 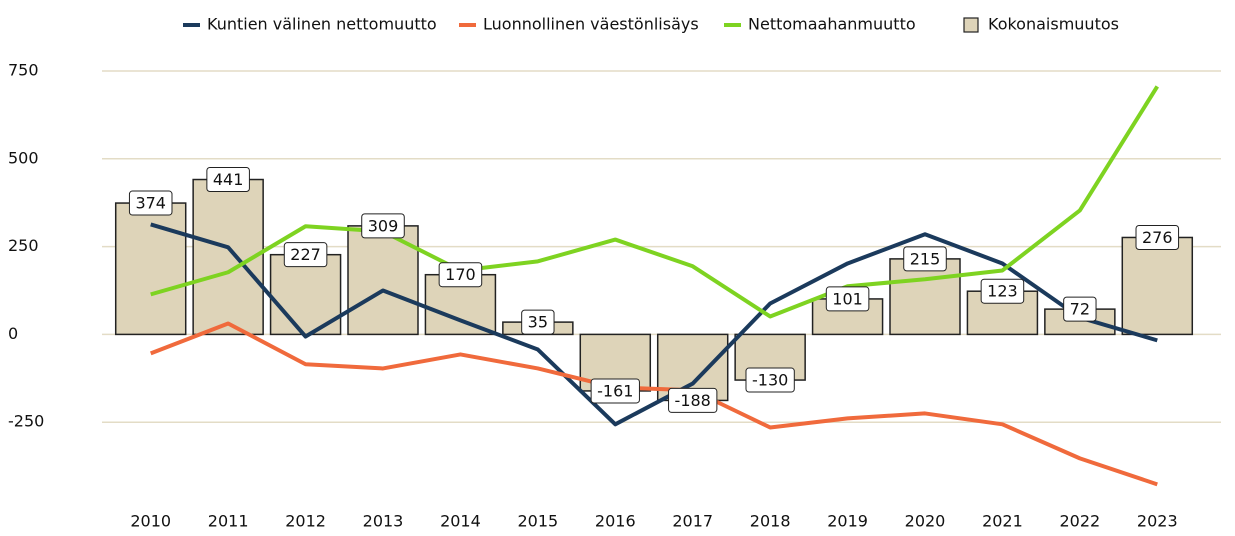 I want to click on x-tick-label: 2013, so click(x=383, y=521).